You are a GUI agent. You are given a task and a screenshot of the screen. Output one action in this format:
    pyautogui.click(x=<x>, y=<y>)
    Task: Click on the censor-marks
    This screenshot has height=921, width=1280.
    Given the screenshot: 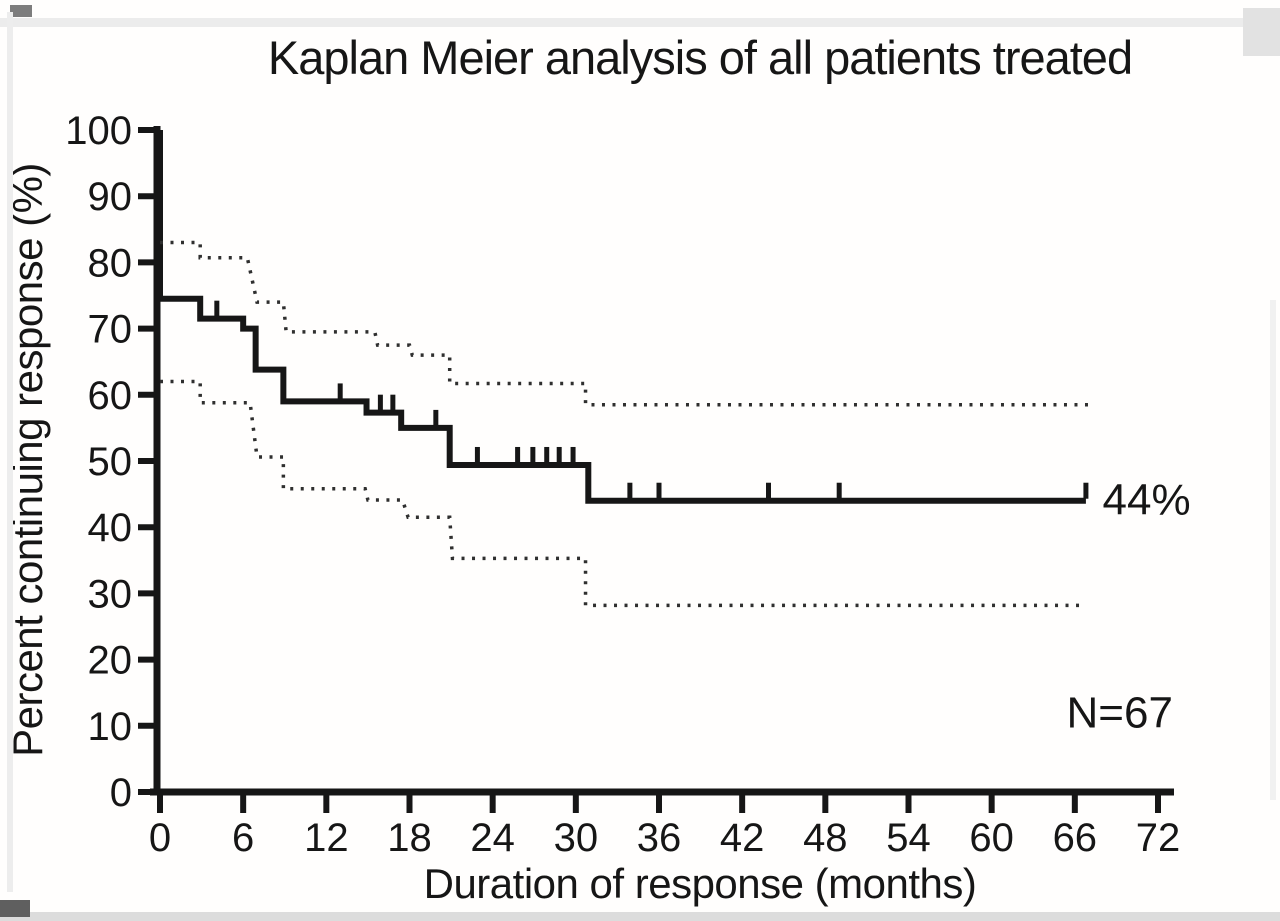 What is the action you would take?
    pyautogui.click(x=651, y=399)
    